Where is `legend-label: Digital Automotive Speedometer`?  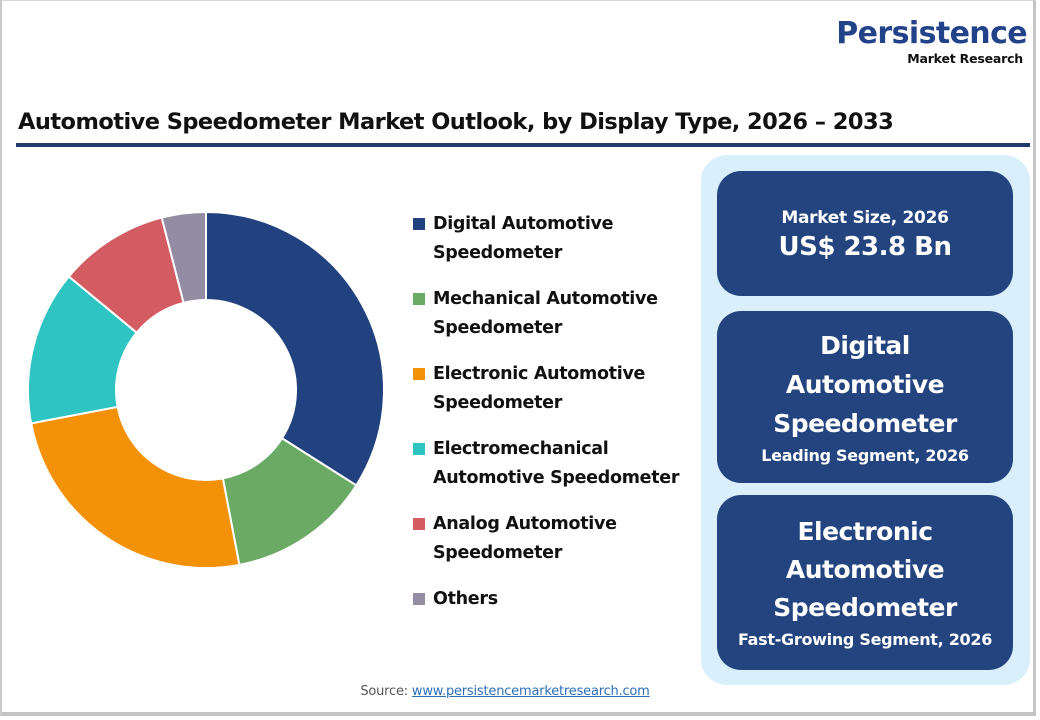
legend-label: Digital Automotive Speedometer is located at coordinates (523, 238).